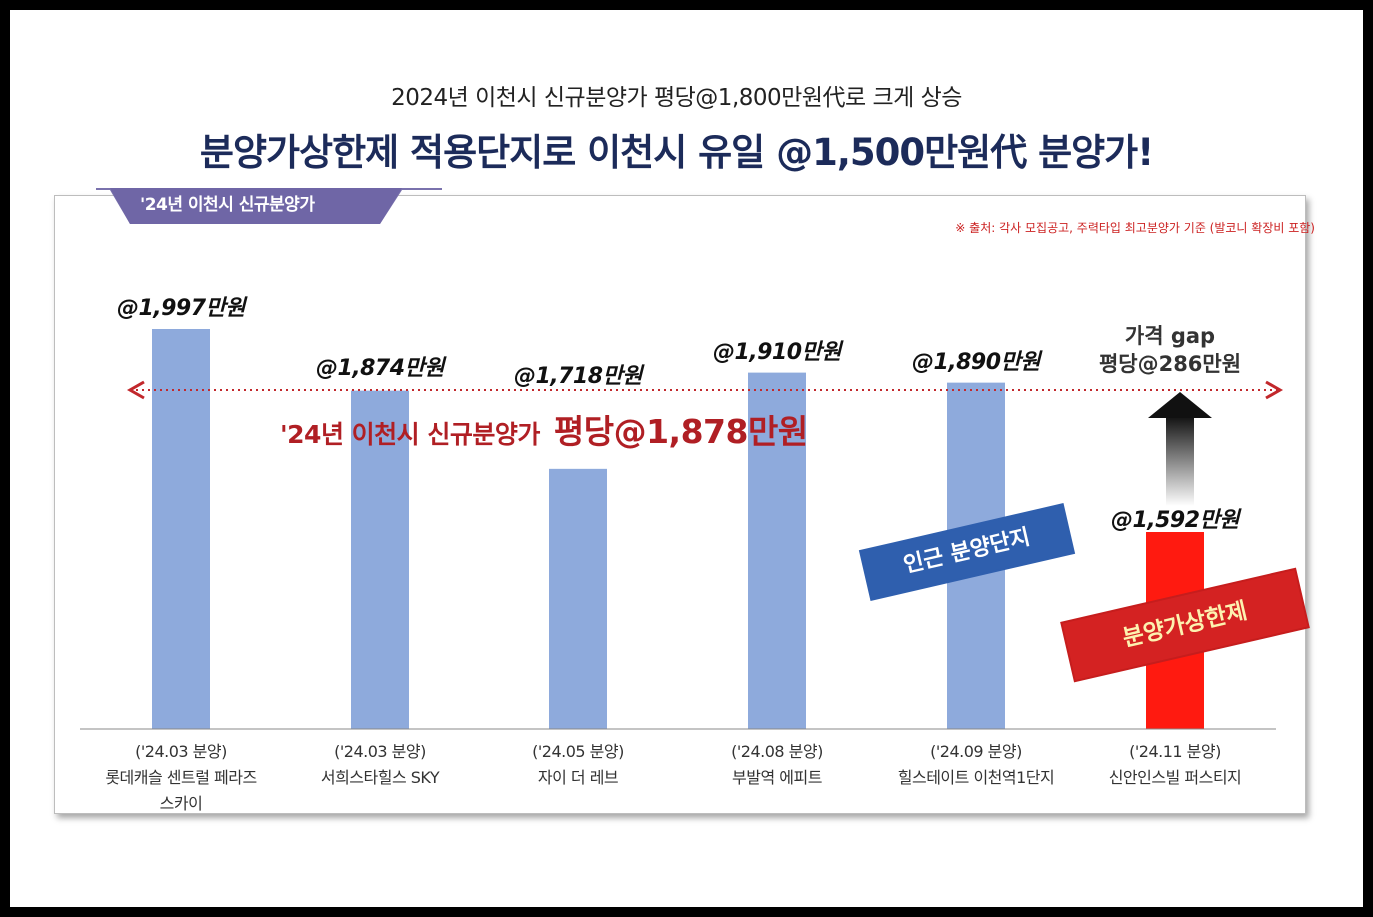  I want to click on category-label-3: ('24.08 분양) 부발역 에피트, so click(777, 765).